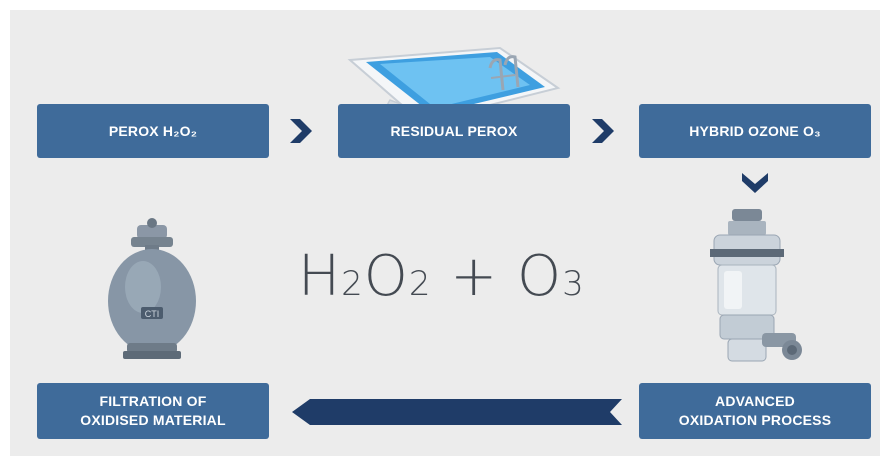 Image resolution: width=890 pixels, height=466 pixels. I want to click on step-filtration-box: FILTRATION OF OXIDISED MATERIAL, so click(153, 411).